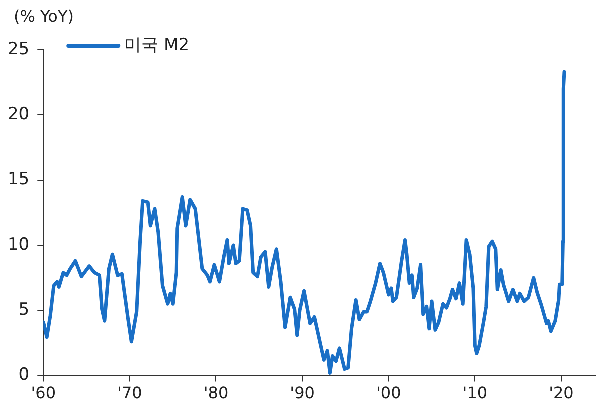  I want to click on y-tick-label: 5, so click(24, 310).